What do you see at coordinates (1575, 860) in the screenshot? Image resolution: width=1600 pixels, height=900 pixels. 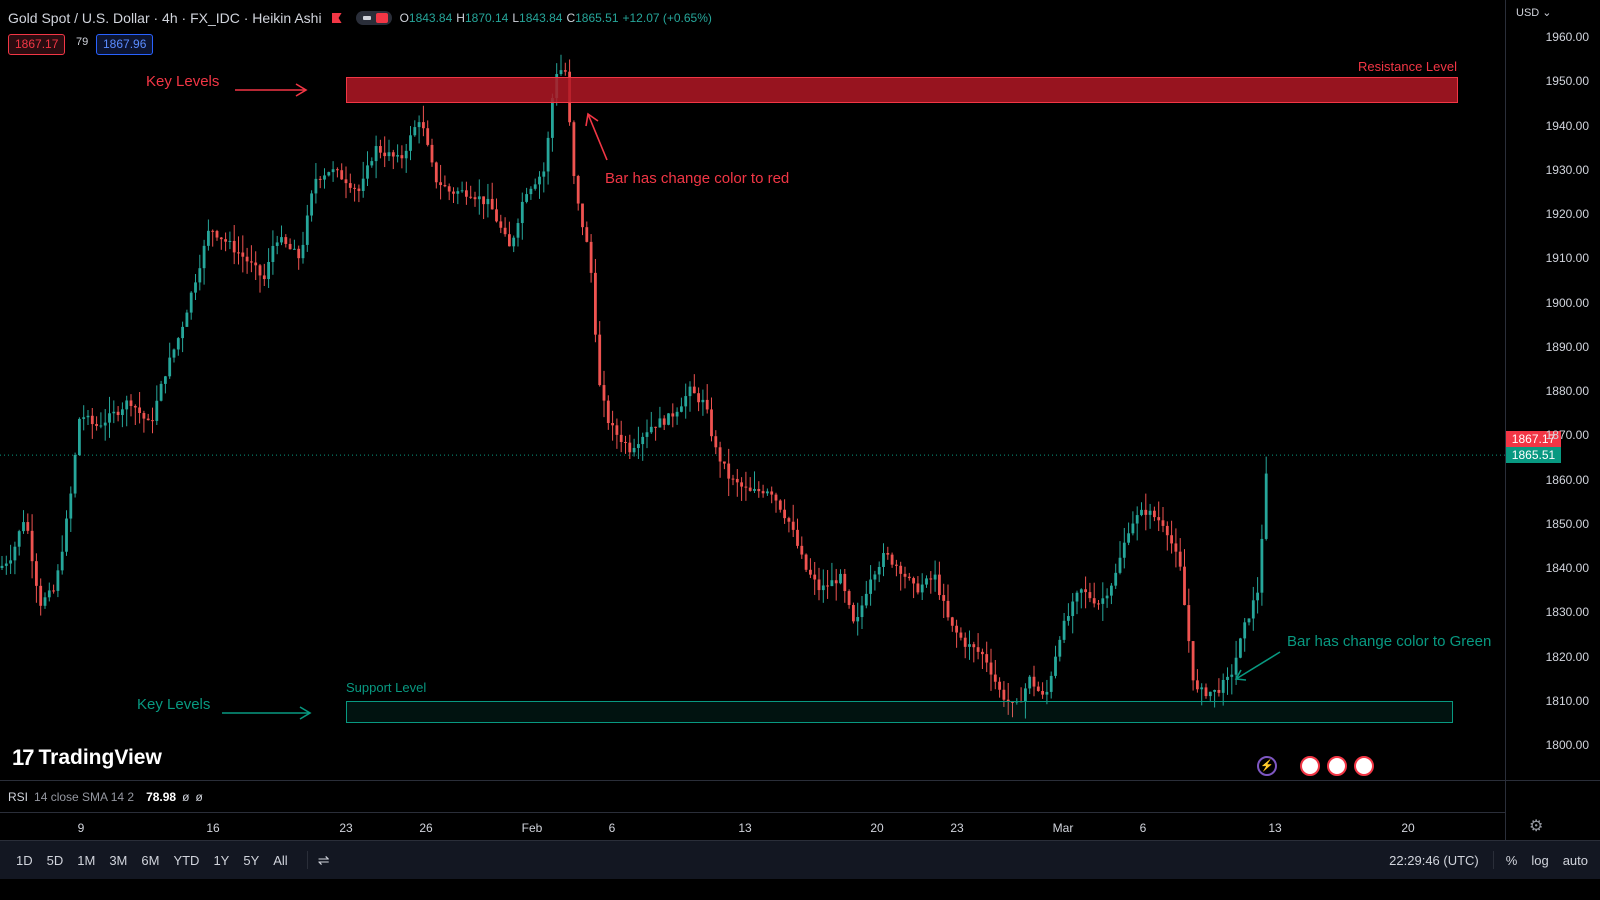 I see `auto-toggle: auto` at bounding box center [1575, 860].